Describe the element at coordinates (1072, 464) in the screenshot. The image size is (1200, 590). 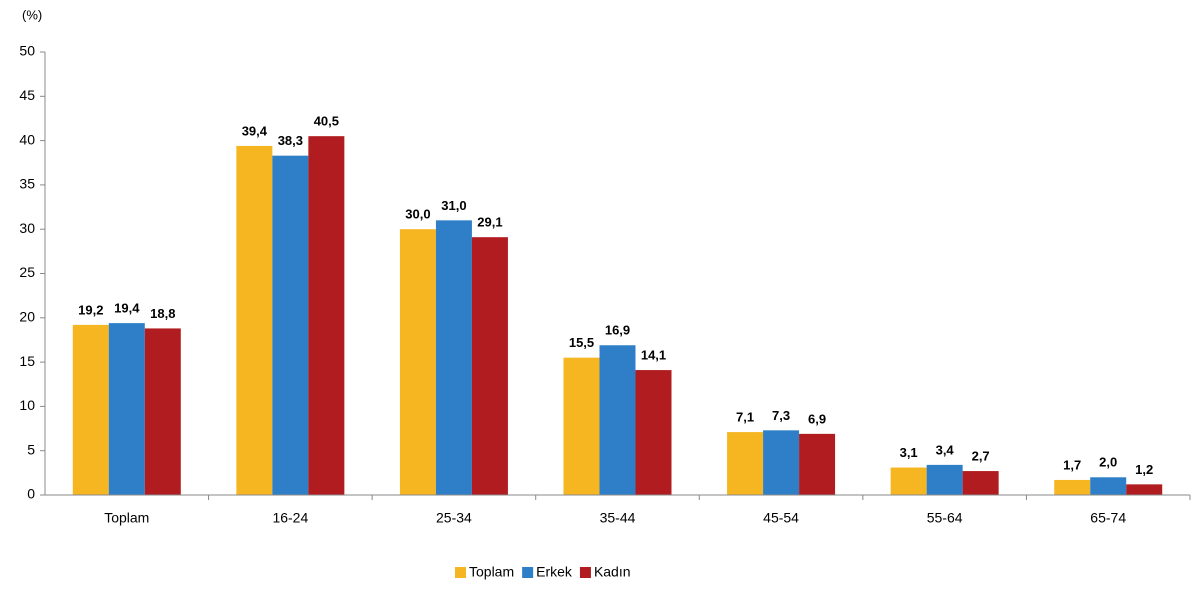
I see `value-label: 1,7` at that location.